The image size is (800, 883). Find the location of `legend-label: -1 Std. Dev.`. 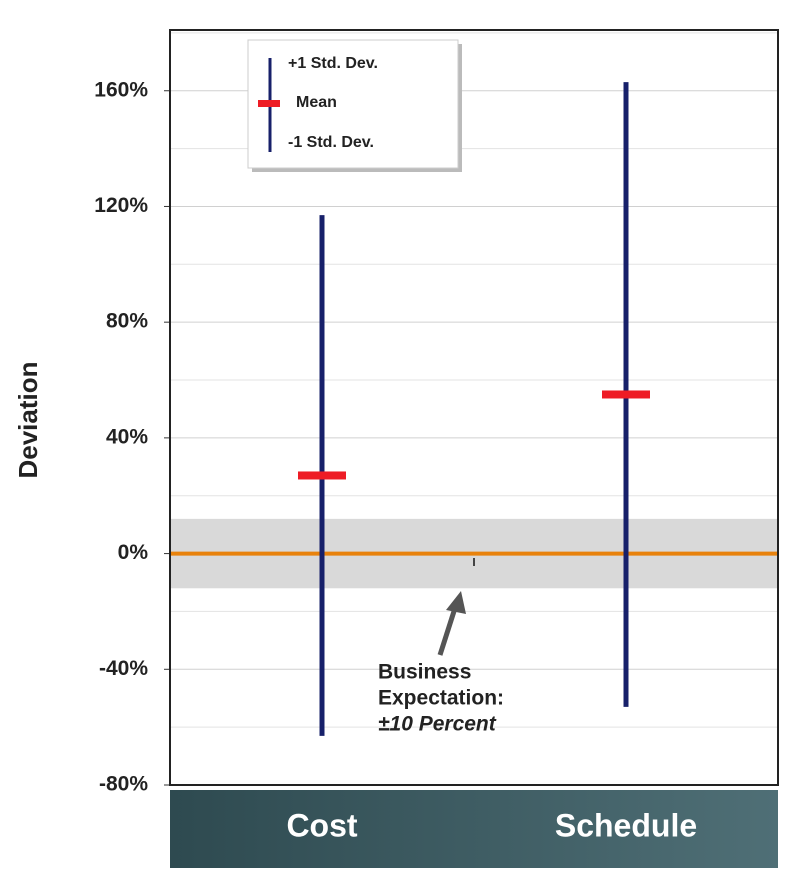

legend-label: -1 Std. Dev. is located at coordinates (331, 142).